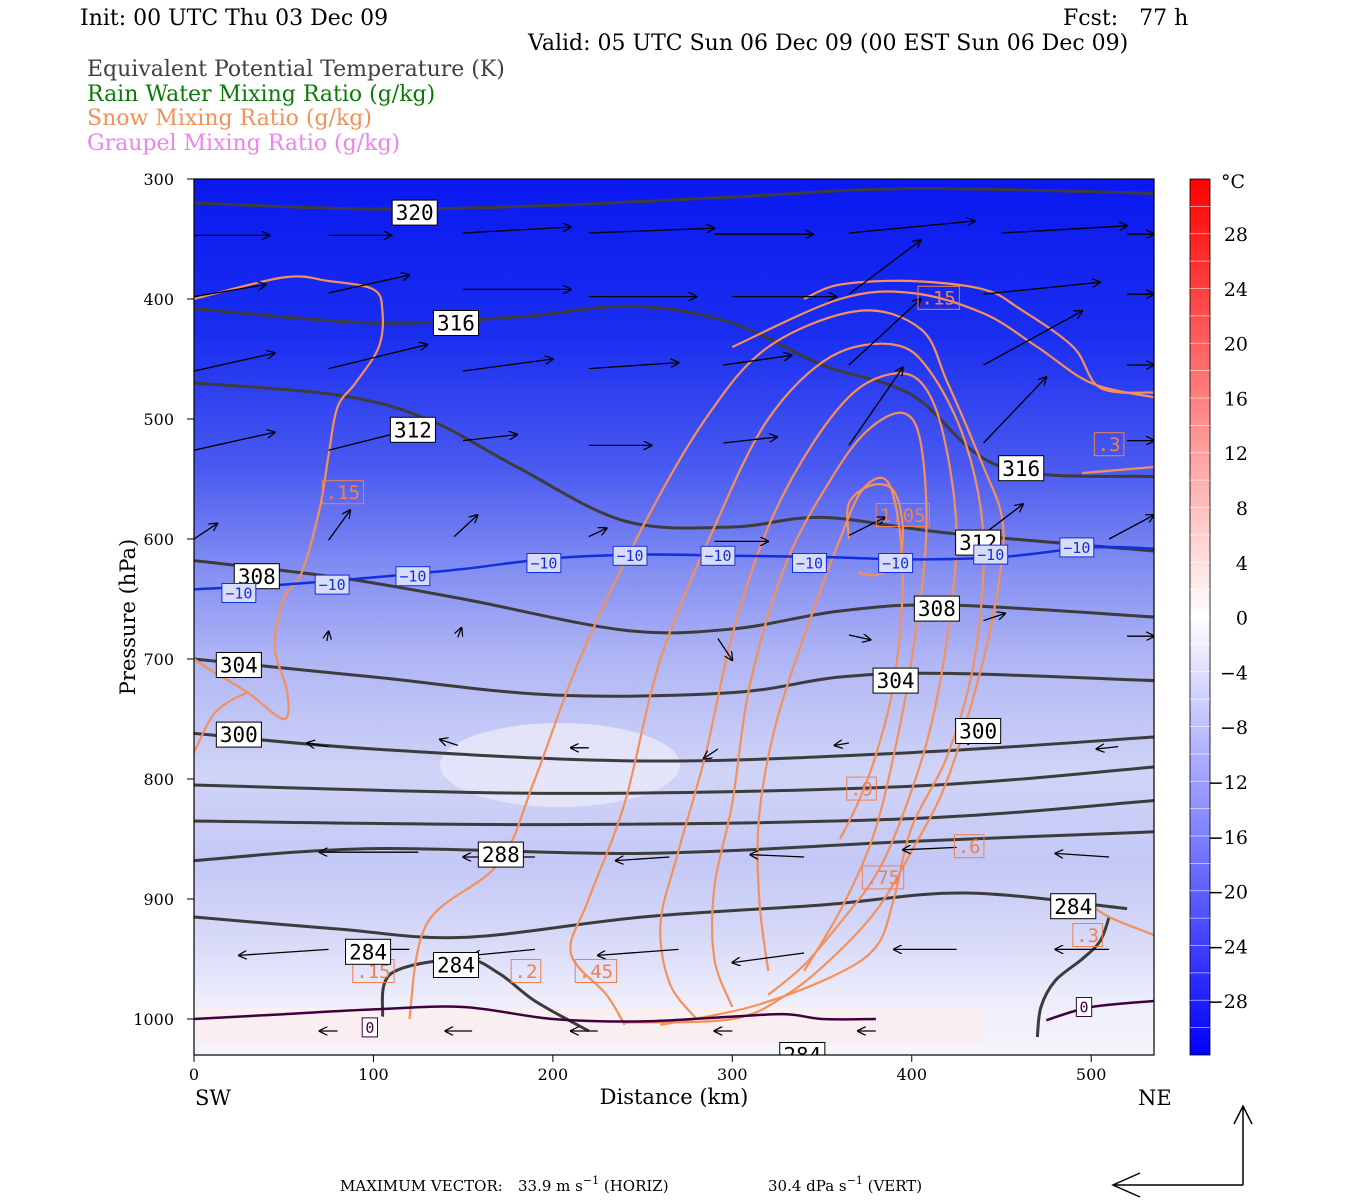 Image resolution: width=1350 pixels, height=1200 pixels. I want to click on x-tick-label: 500, so click(1091, 1074).